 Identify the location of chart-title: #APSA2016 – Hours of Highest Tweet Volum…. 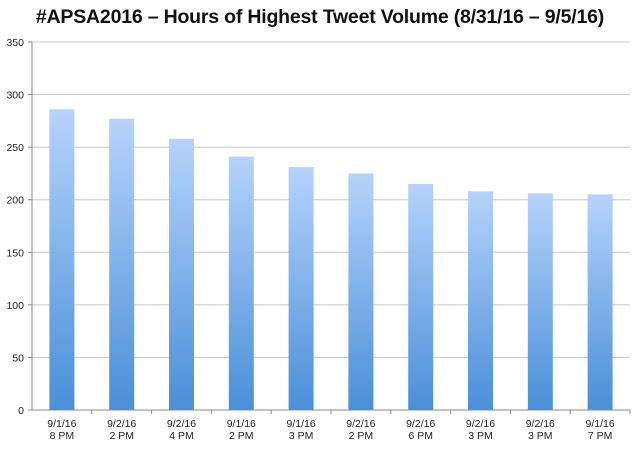
(320, 17).